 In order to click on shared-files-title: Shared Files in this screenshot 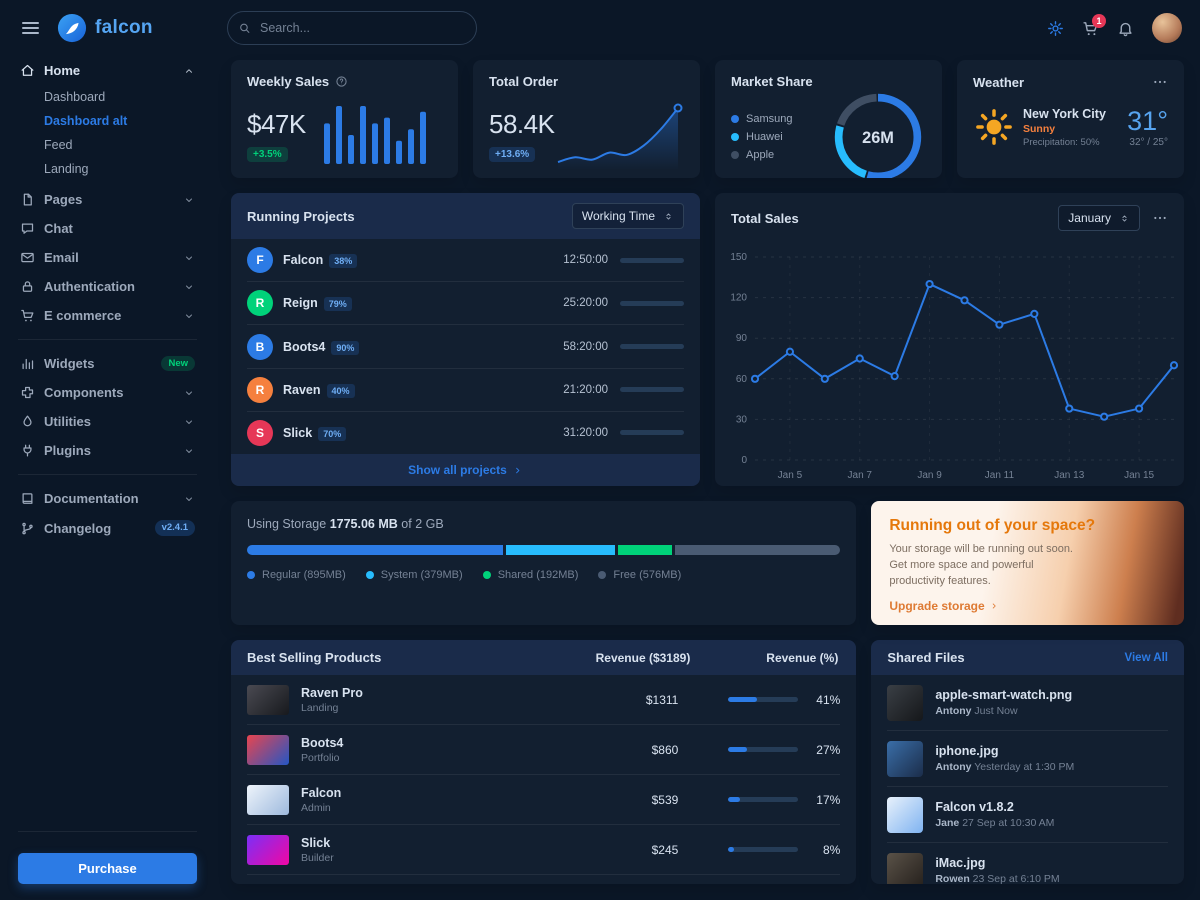, I will do `click(926, 657)`.